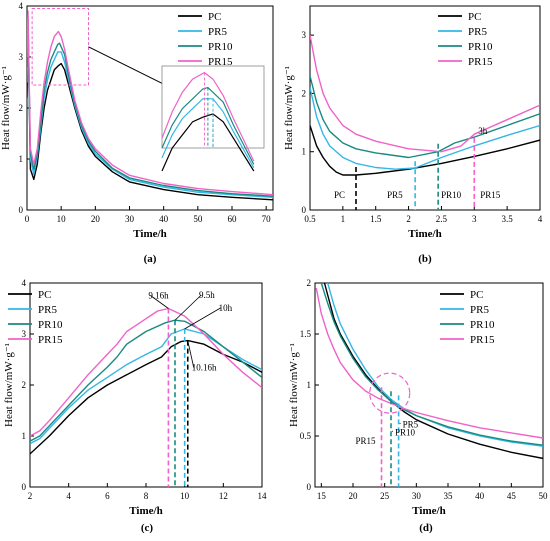 This screenshot has width=550, height=541. Describe the element at coordinates (474, 17) in the screenshot. I see `panel-b-legend-label-pc: PC` at that location.